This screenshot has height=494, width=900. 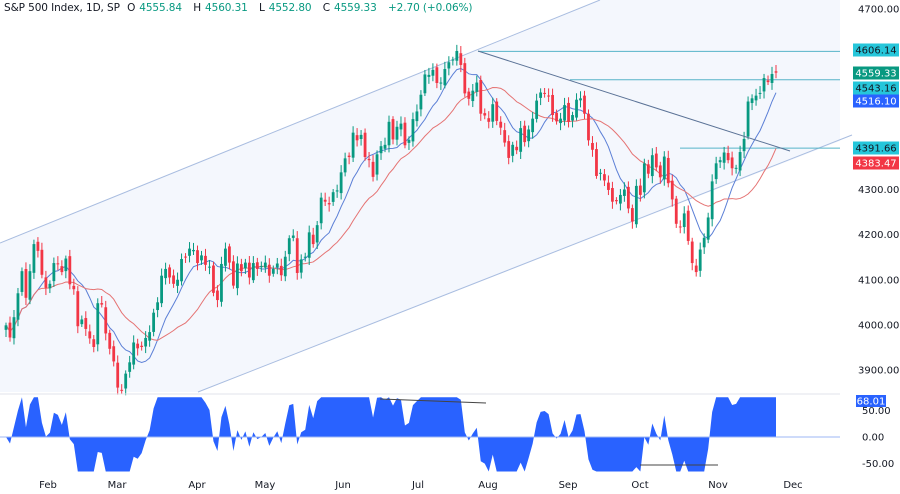 What do you see at coordinates (421, 485) in the screenshot?
I see `time-axis: Feb Mar Apr May Jun Jul Aug Sep Oct Nov Dec` at bounding box center [421, 485].